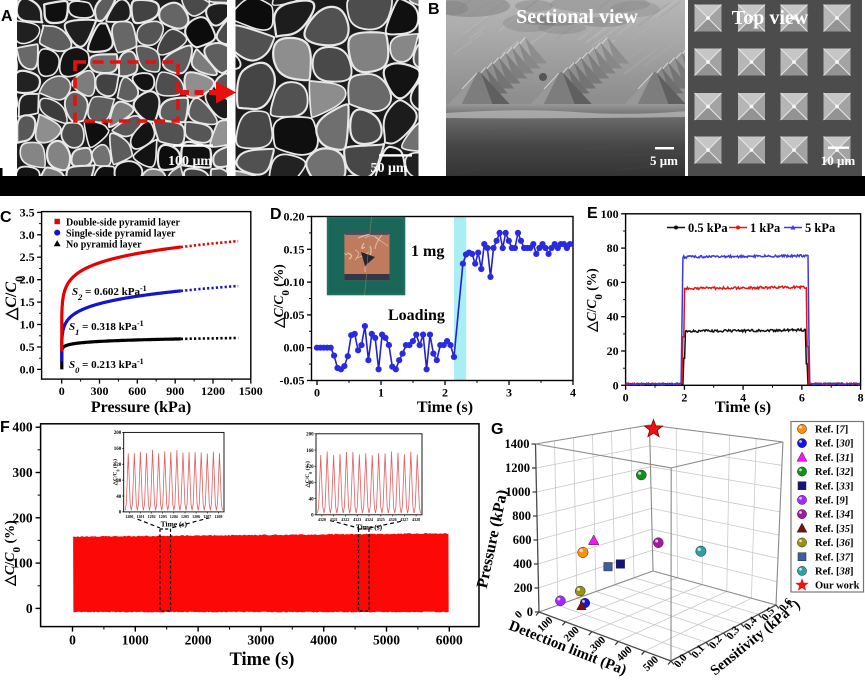  What do you see at coordinates (294, 315) in the screenshot?
I see `svg-text: 0.05` at bounding box center [294, 315].